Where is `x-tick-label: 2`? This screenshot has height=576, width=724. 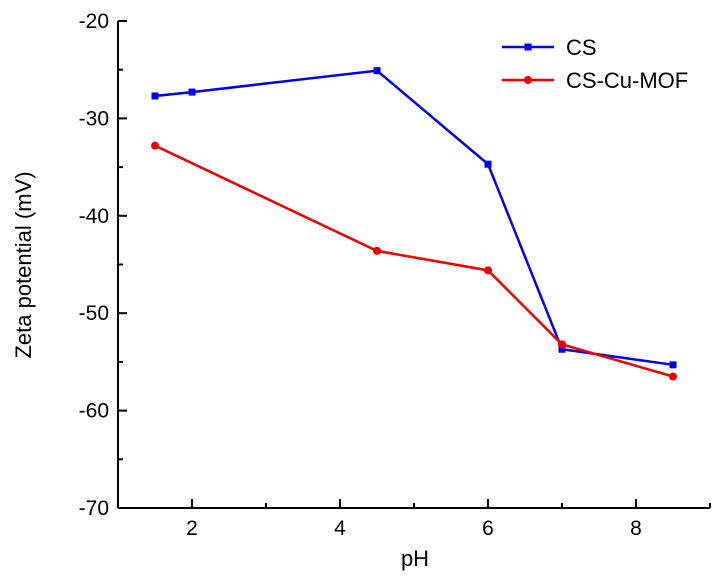
x-tick-label: 2 is located at coordinates (192, 528).